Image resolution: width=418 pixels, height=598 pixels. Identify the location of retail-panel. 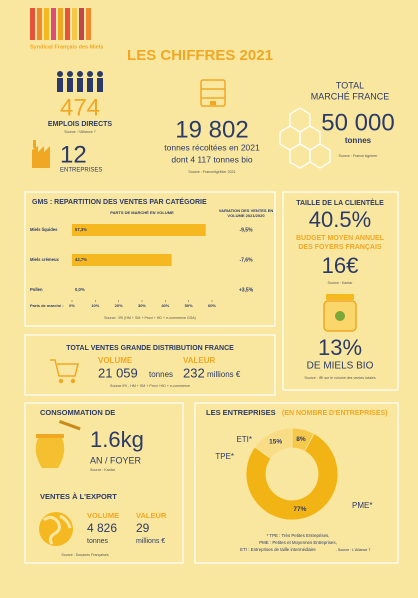
(150, 365).